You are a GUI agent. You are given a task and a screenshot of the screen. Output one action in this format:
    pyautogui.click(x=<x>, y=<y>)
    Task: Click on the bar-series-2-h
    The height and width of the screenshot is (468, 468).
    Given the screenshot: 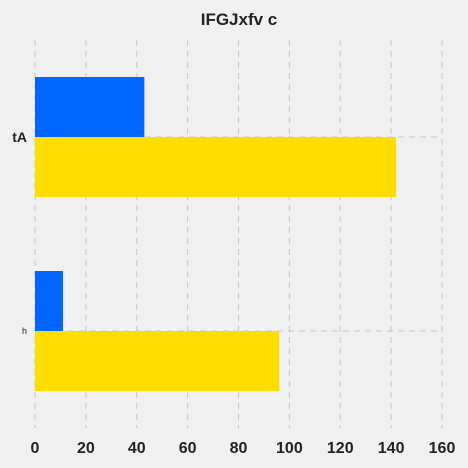 What is the action you would take?
    pyautogui.click(x=157, y=361)
    